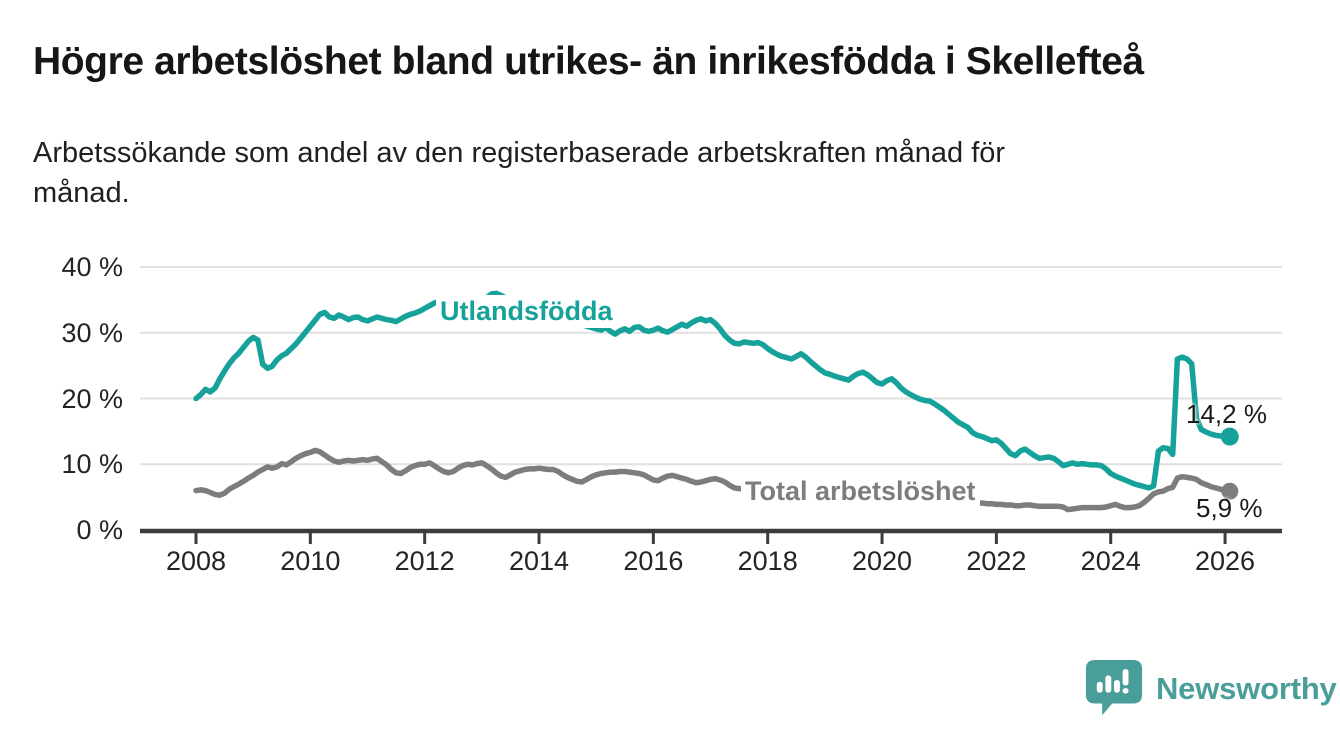 The image size is (1340, 734). I want to click on end-value-label-total: 5,9 %, so click(1229, 508).